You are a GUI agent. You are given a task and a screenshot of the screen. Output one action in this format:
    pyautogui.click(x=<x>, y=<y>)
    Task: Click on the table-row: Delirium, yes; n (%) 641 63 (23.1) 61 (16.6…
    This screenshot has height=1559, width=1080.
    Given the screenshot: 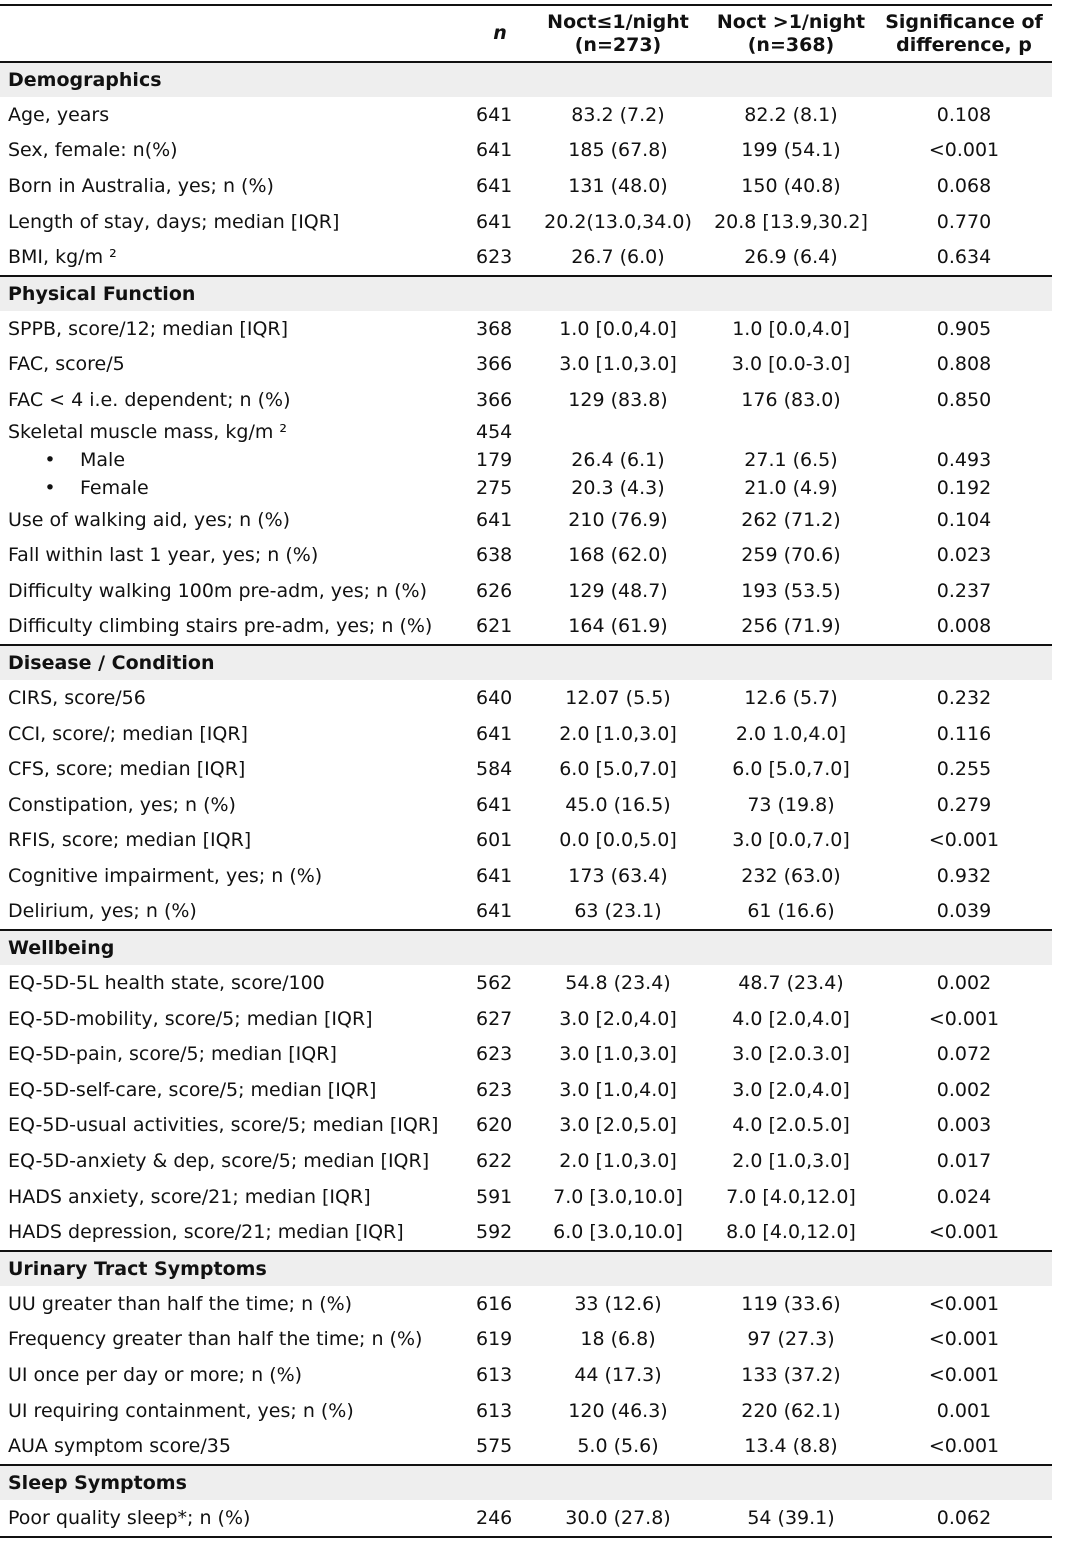 What is the action you would take?
    pyautogui.click(x=526, y=912)
    